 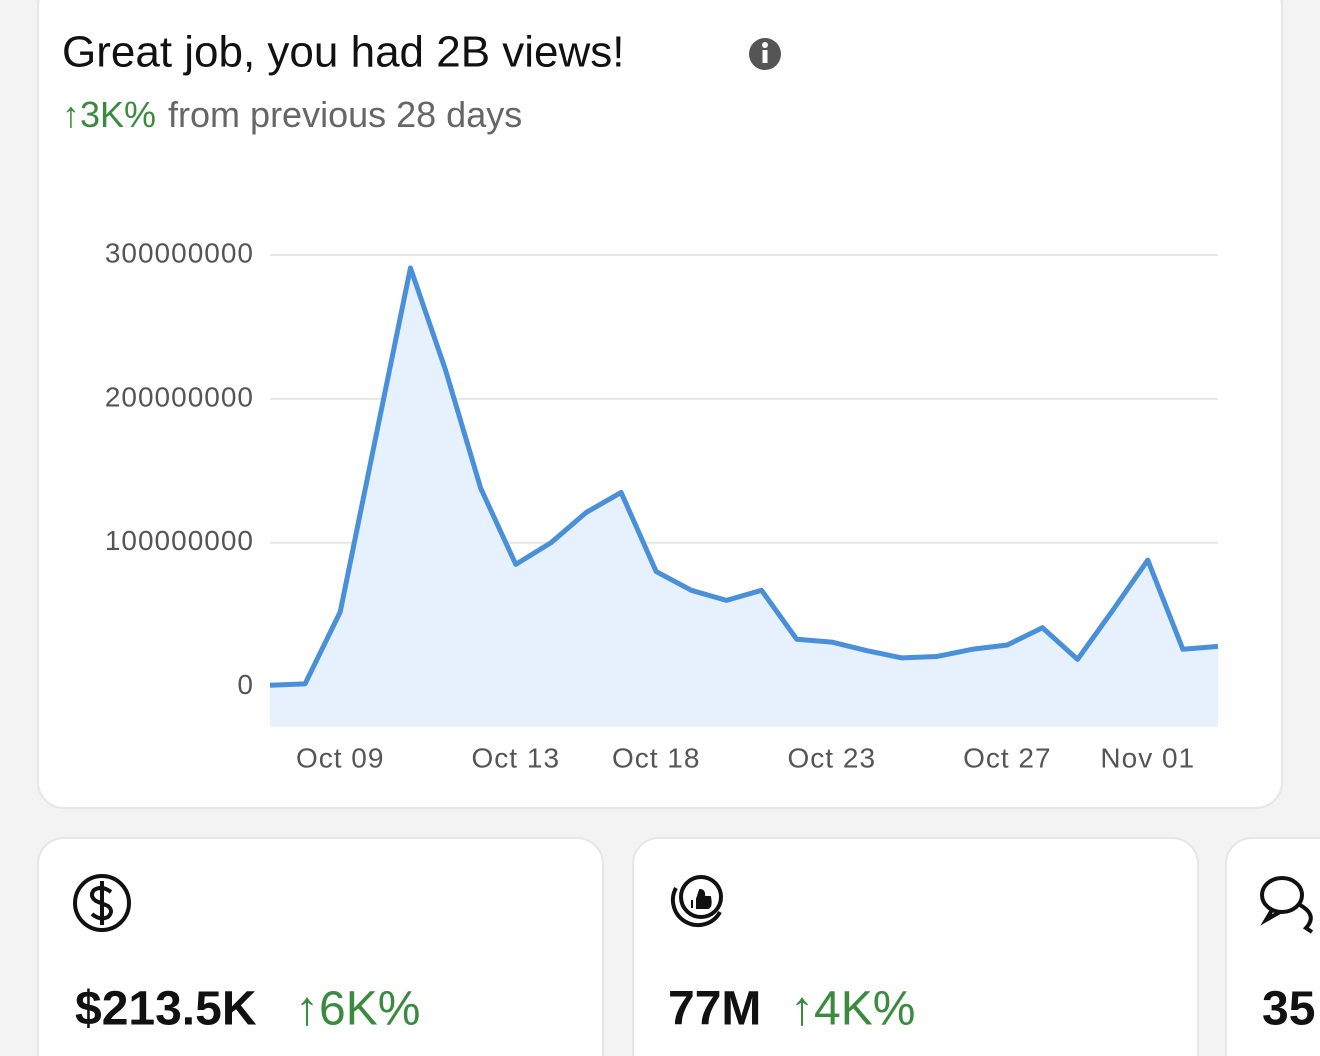 I want to click on subtitle: ↑3K% from previous 28 days, so click(x=292, y=114).